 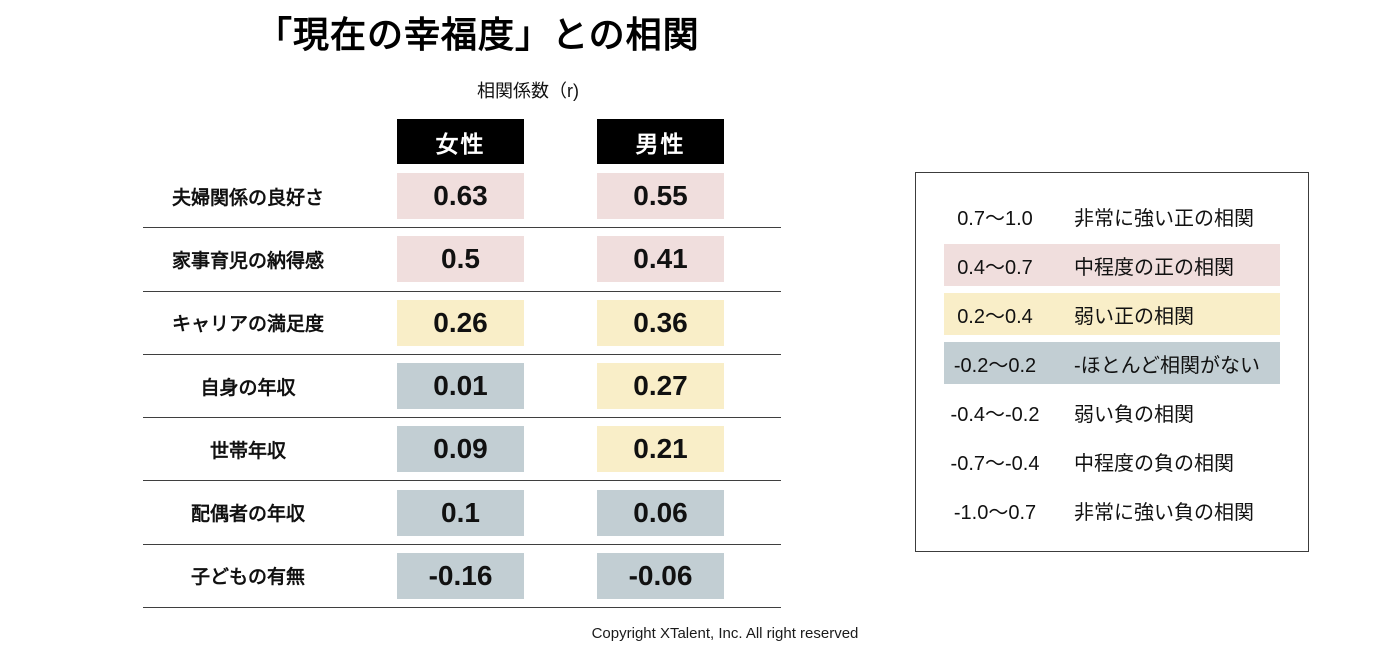 I want to click on coefficient-axis-label: 相関係数（r), so click(x=528, y=91).